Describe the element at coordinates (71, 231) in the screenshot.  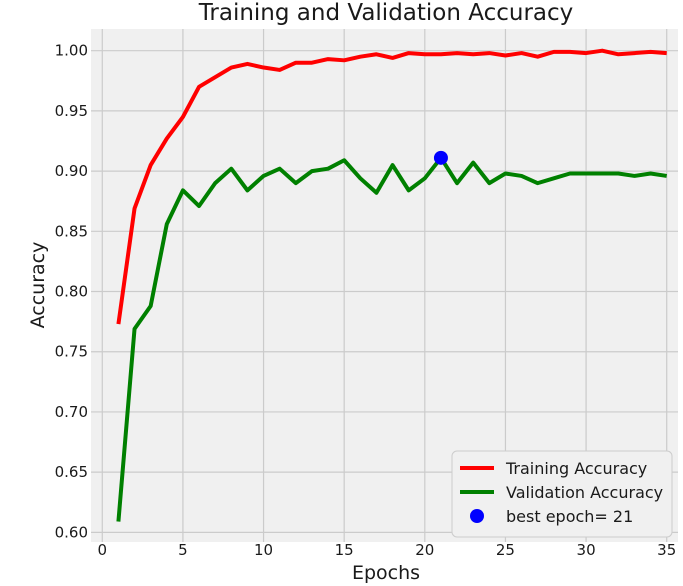
I see `y-tick-label: 0.85` at that location.